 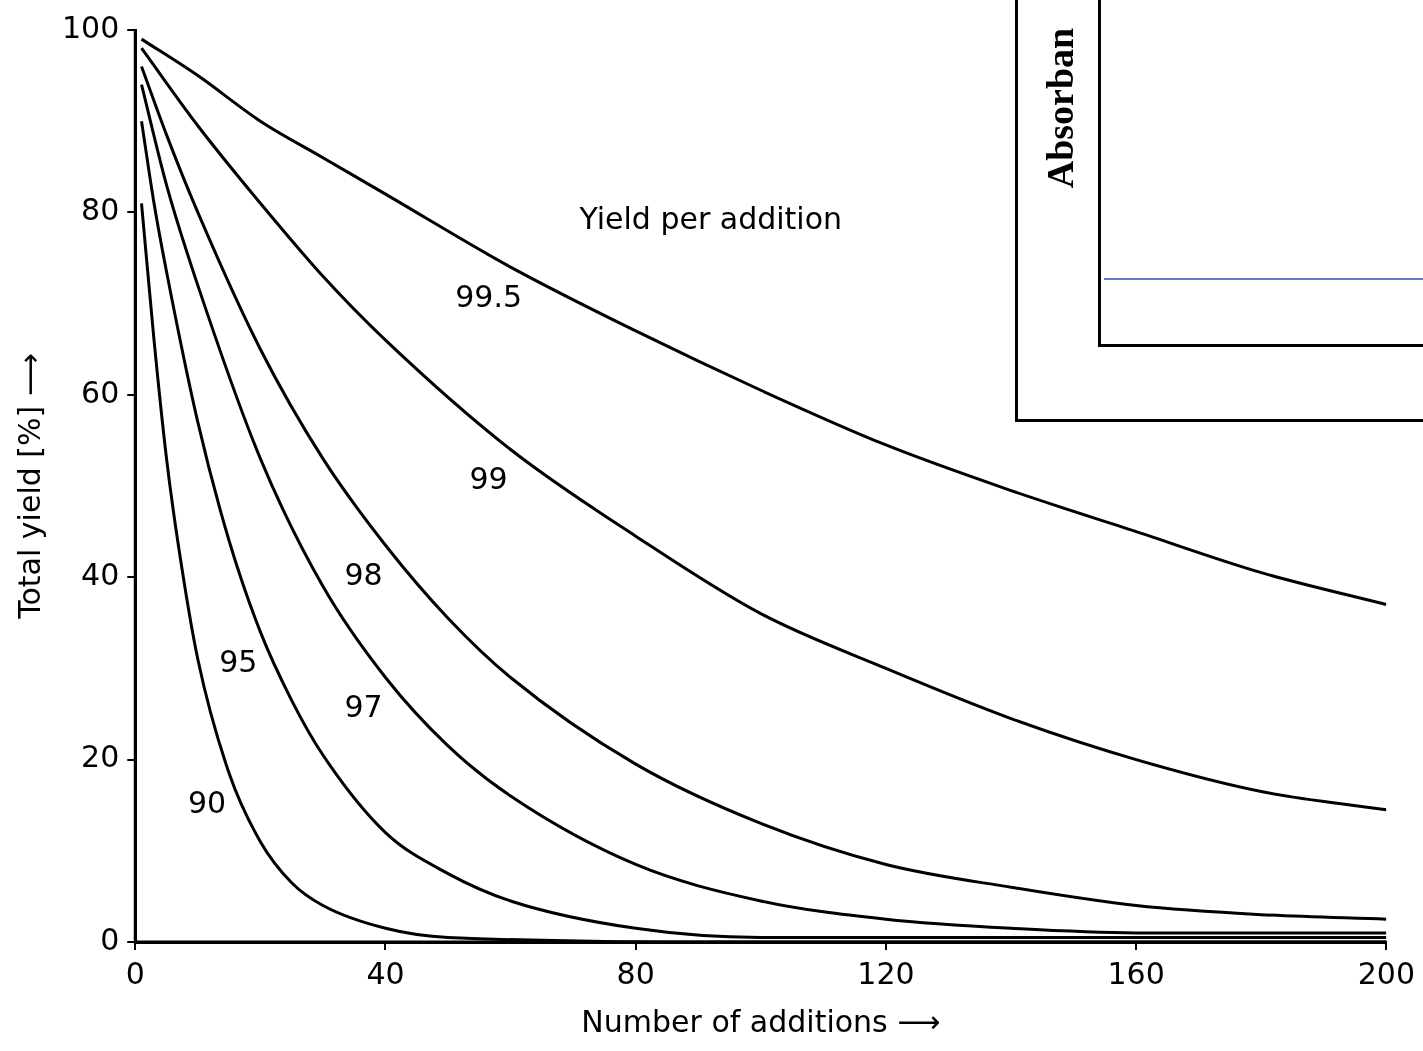 I want to click on x-tick-label: 160, so click(x=1136, y=973).